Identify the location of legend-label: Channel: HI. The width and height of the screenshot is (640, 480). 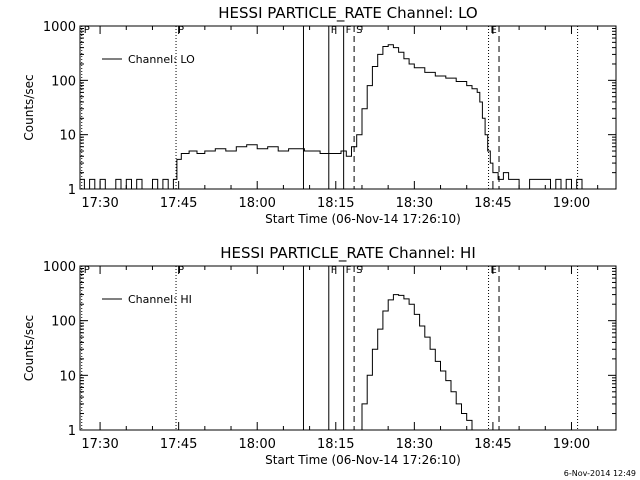
(160, 299).